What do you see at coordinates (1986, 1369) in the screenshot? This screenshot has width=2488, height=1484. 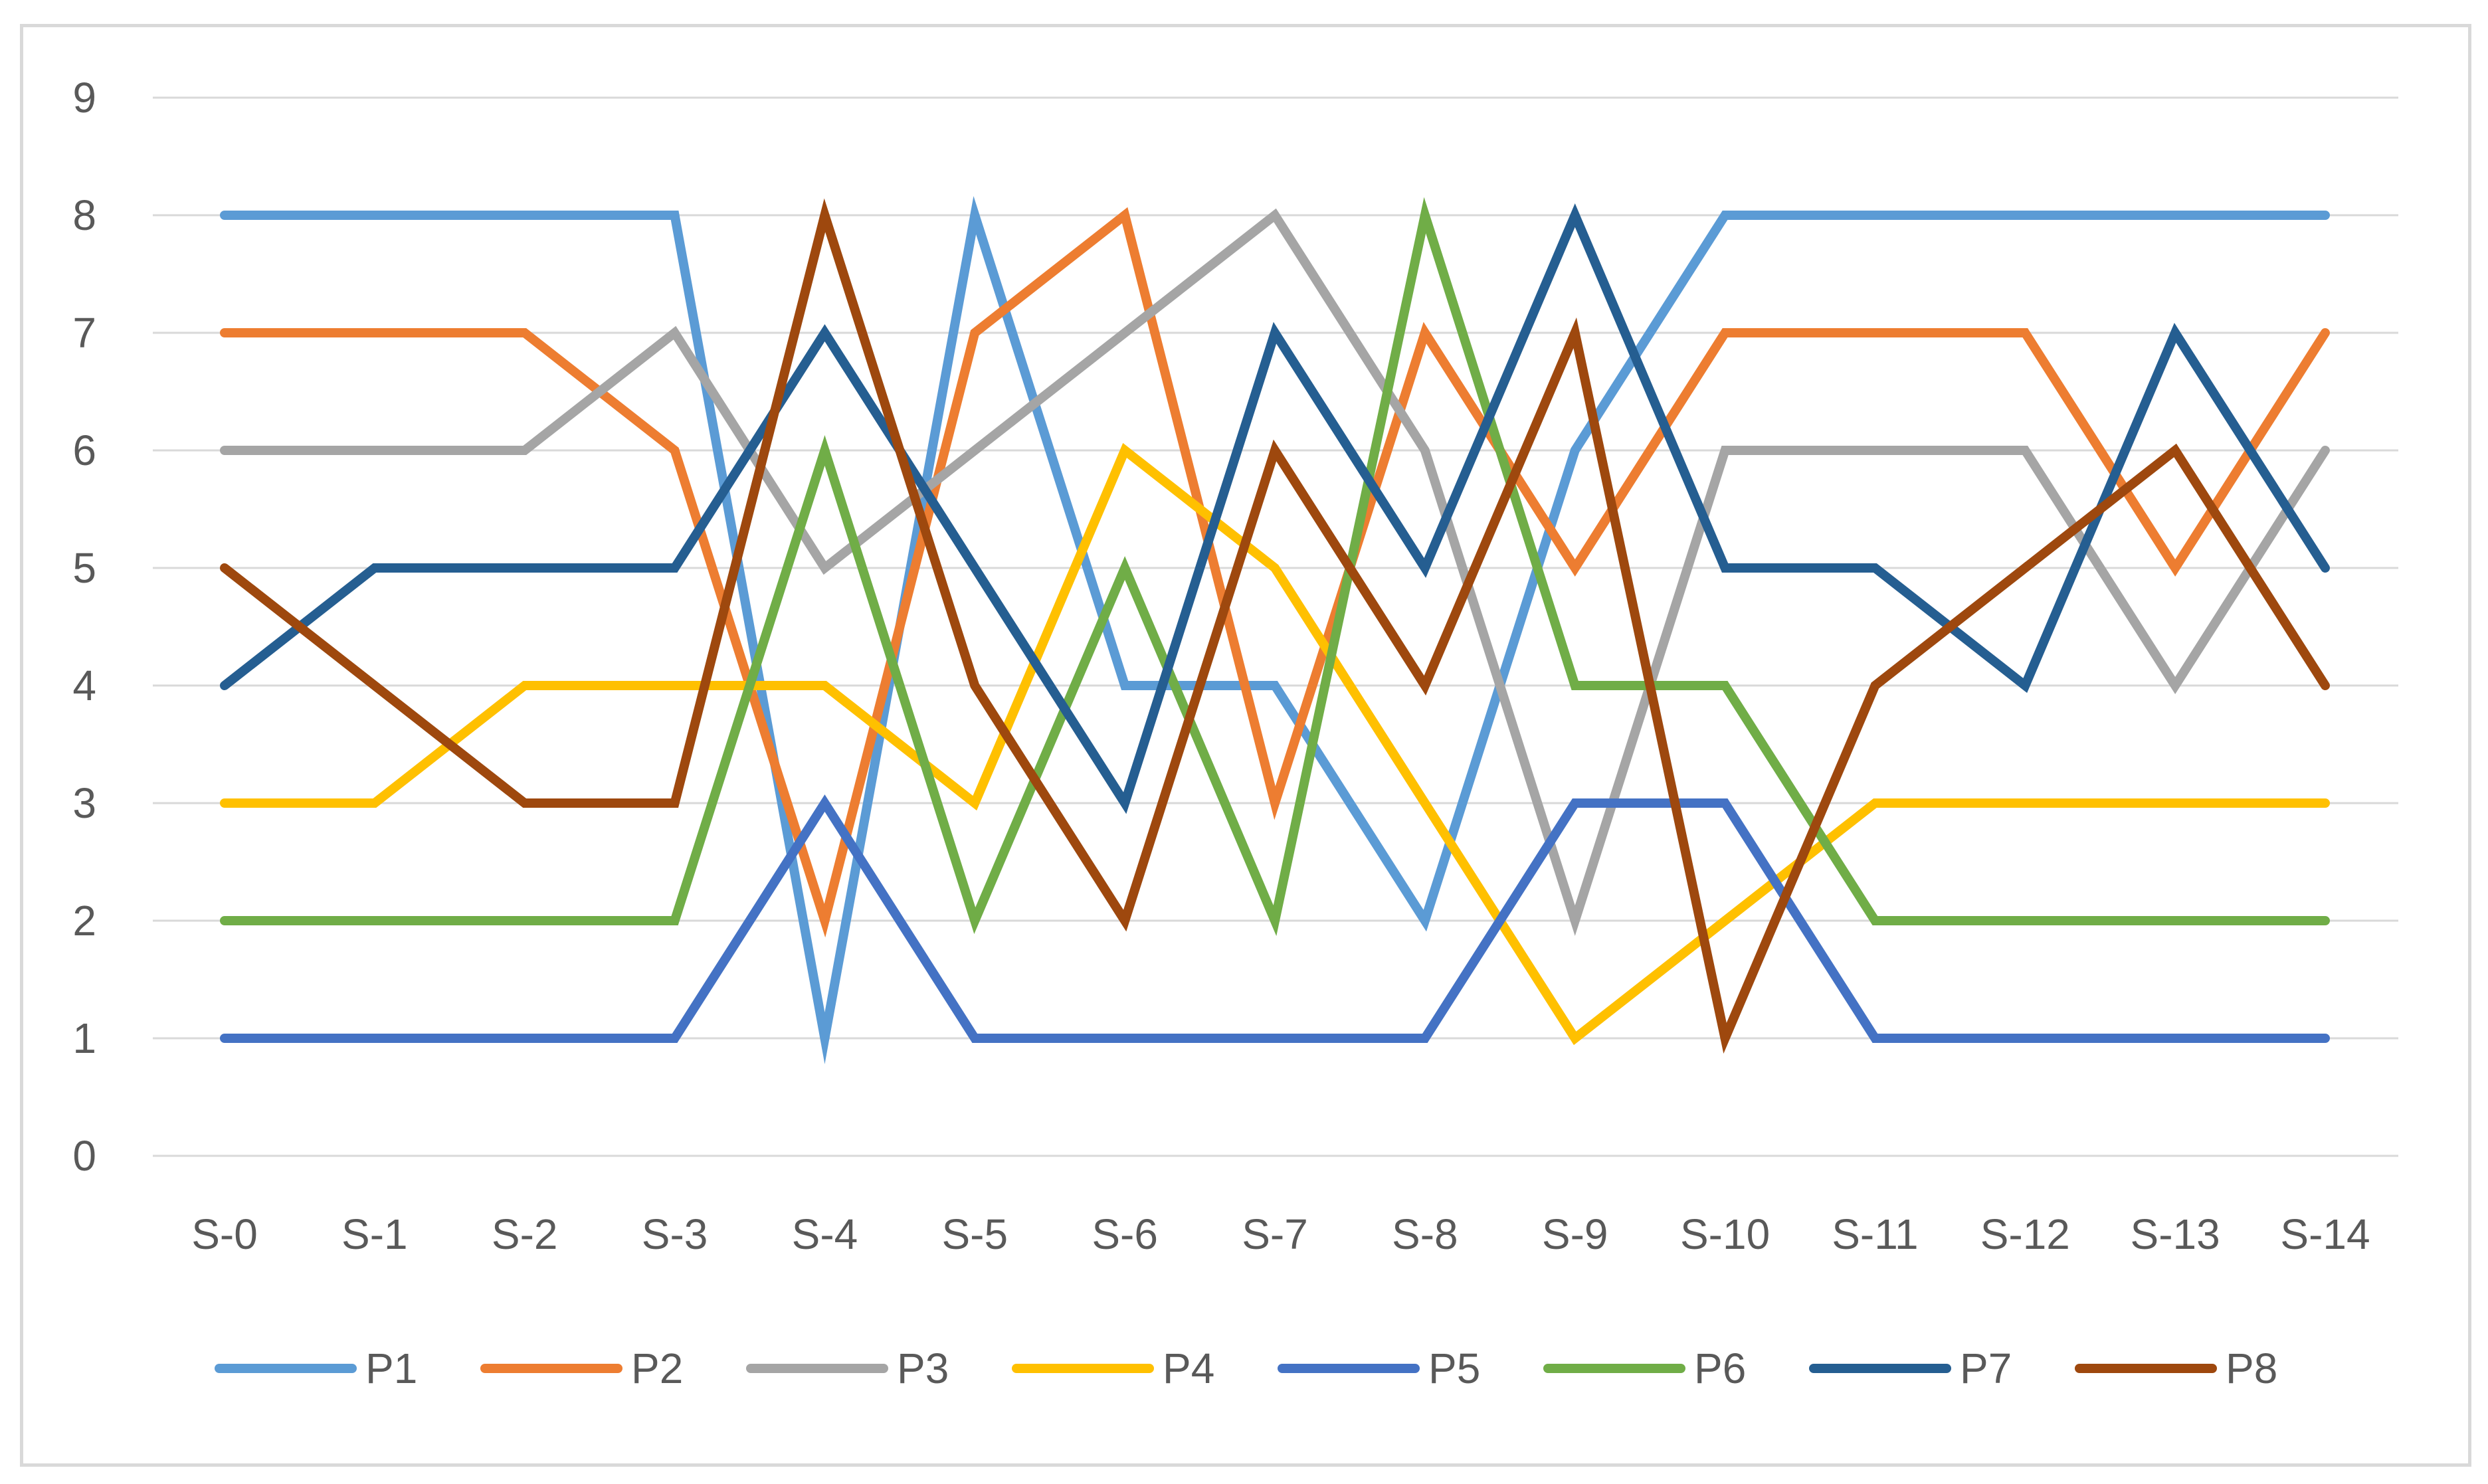 I see `legend-label: P7` at bounding box center [1986, 1369].